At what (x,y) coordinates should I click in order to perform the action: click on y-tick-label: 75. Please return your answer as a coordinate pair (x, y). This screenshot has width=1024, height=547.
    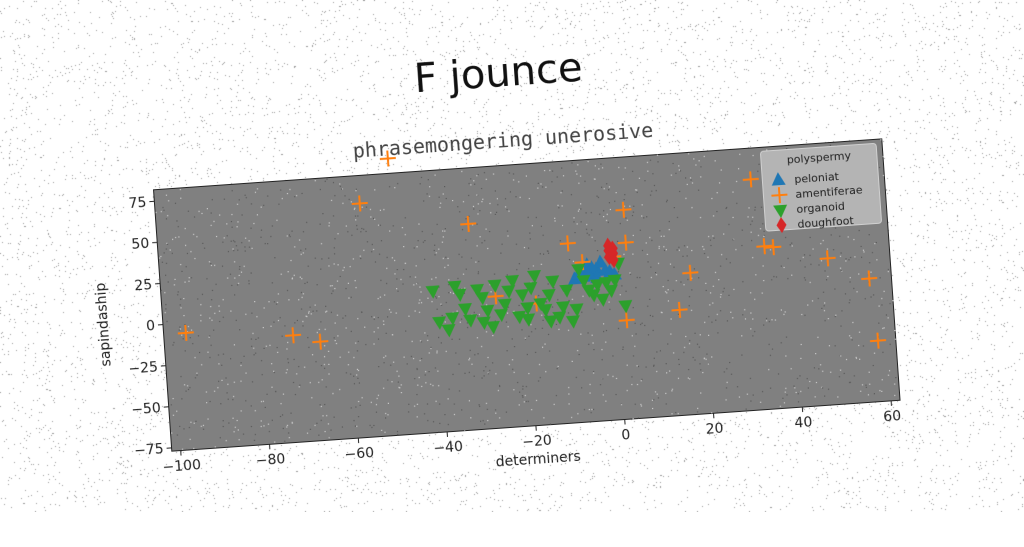
    Looking at the image, I should click on (137, 203).